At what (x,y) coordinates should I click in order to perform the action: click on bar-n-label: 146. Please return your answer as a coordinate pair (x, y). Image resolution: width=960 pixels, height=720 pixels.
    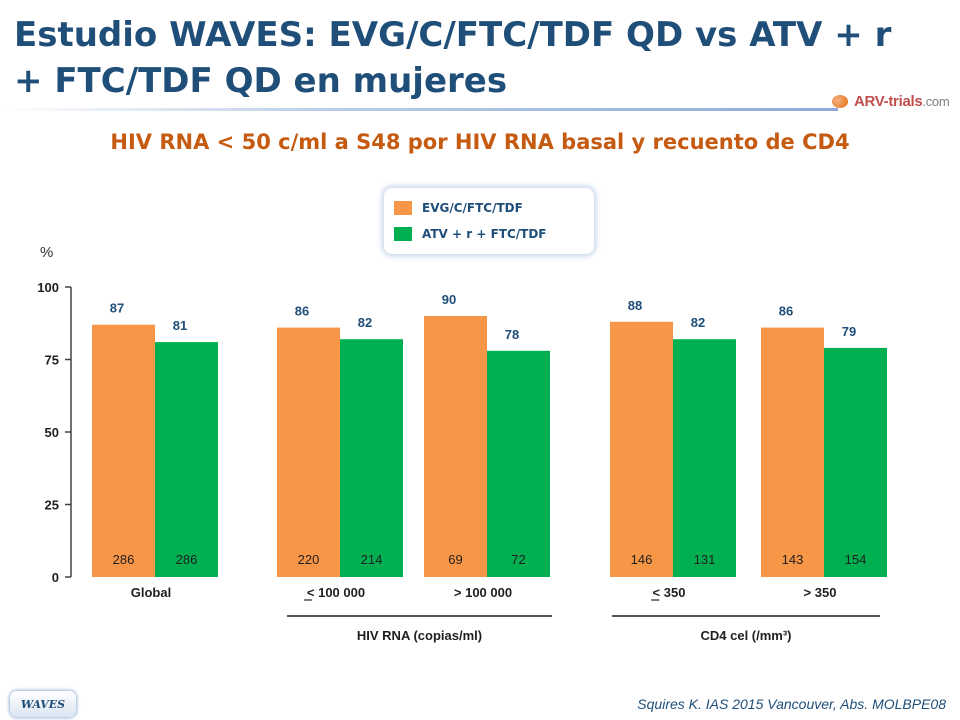
    Looking at the image, I should click on (642, 559).